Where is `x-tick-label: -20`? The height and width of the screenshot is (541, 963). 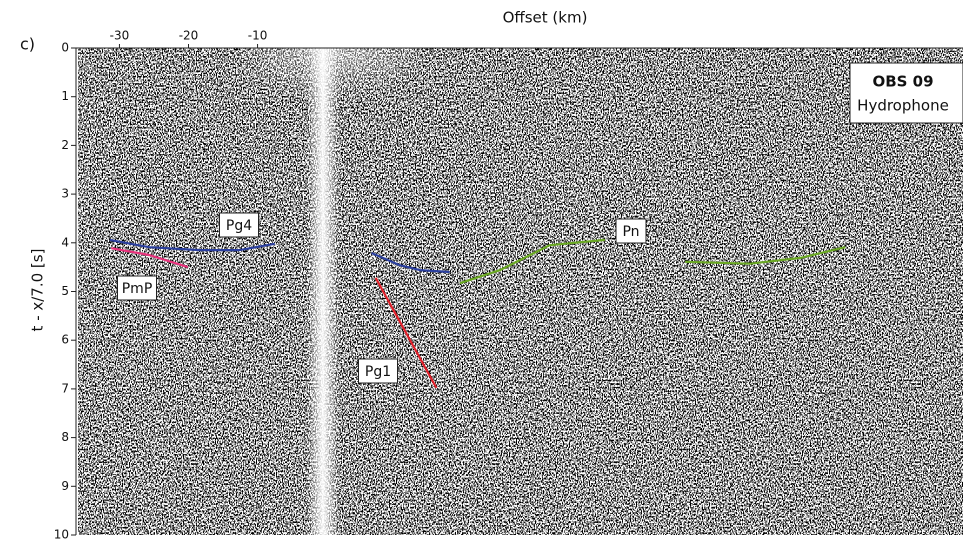
x-tick-label: -20 is located at coordinates (189, 36).